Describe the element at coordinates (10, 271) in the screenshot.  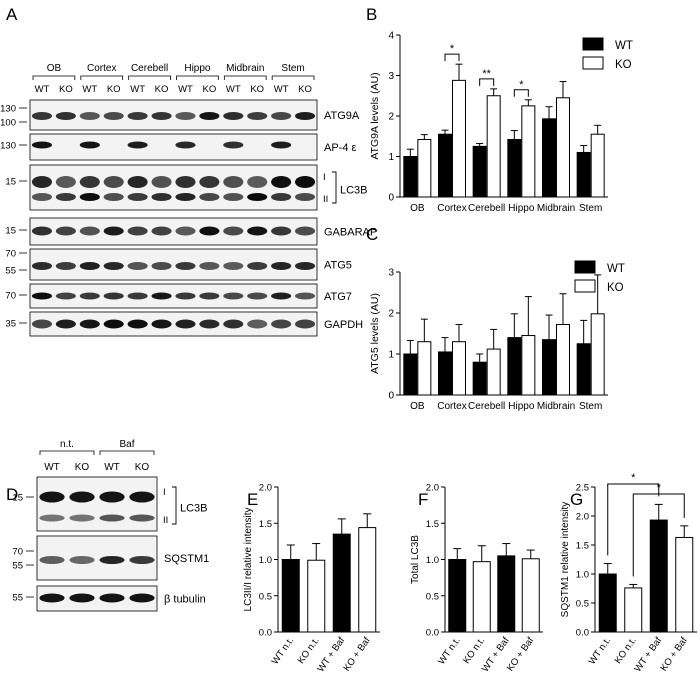
I see `mw-marker: 55` at that location.